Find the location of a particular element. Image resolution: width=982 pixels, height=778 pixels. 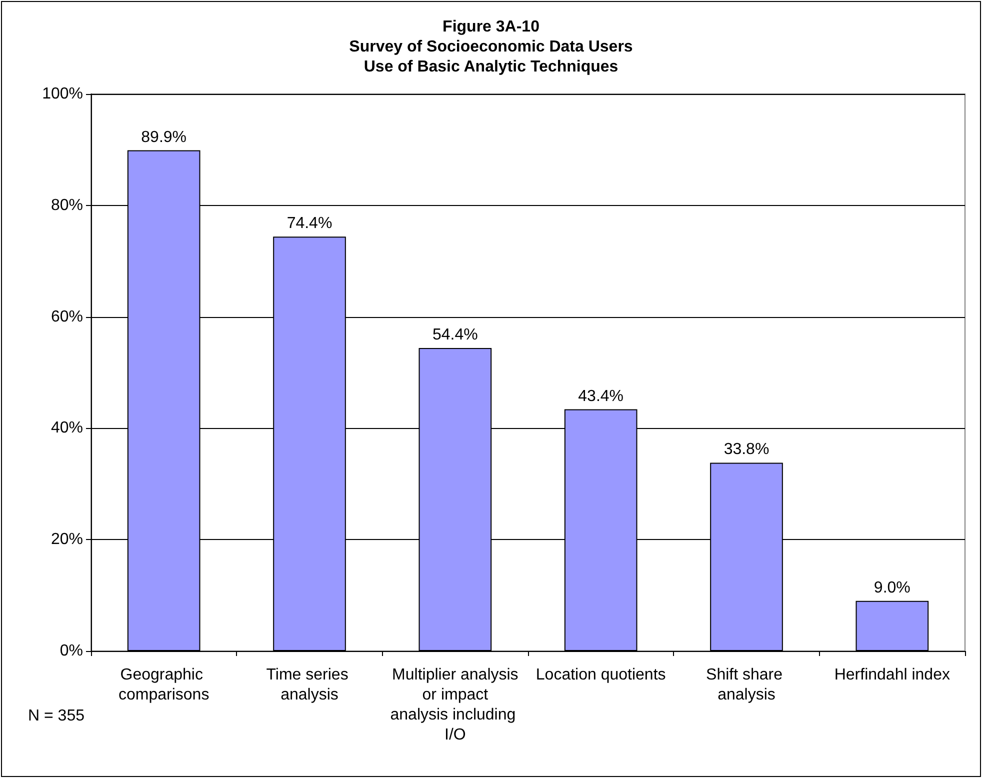

data-label: 89.9% is located at coordinates (164, 137).